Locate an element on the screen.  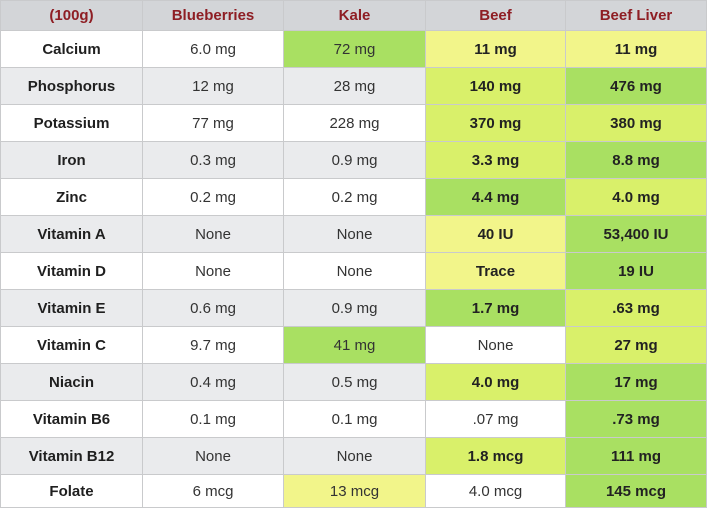
cell-beef-liver: 53,400 IU is located at coordinates (636, 234).